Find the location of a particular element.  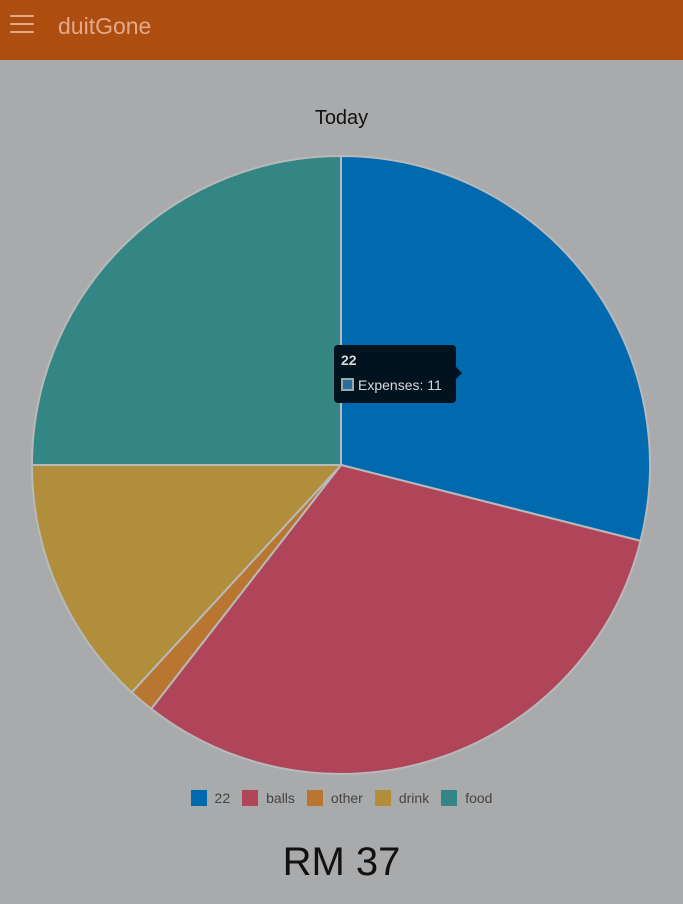

legend-item-drink: drink is located at coordinates (402, 798).